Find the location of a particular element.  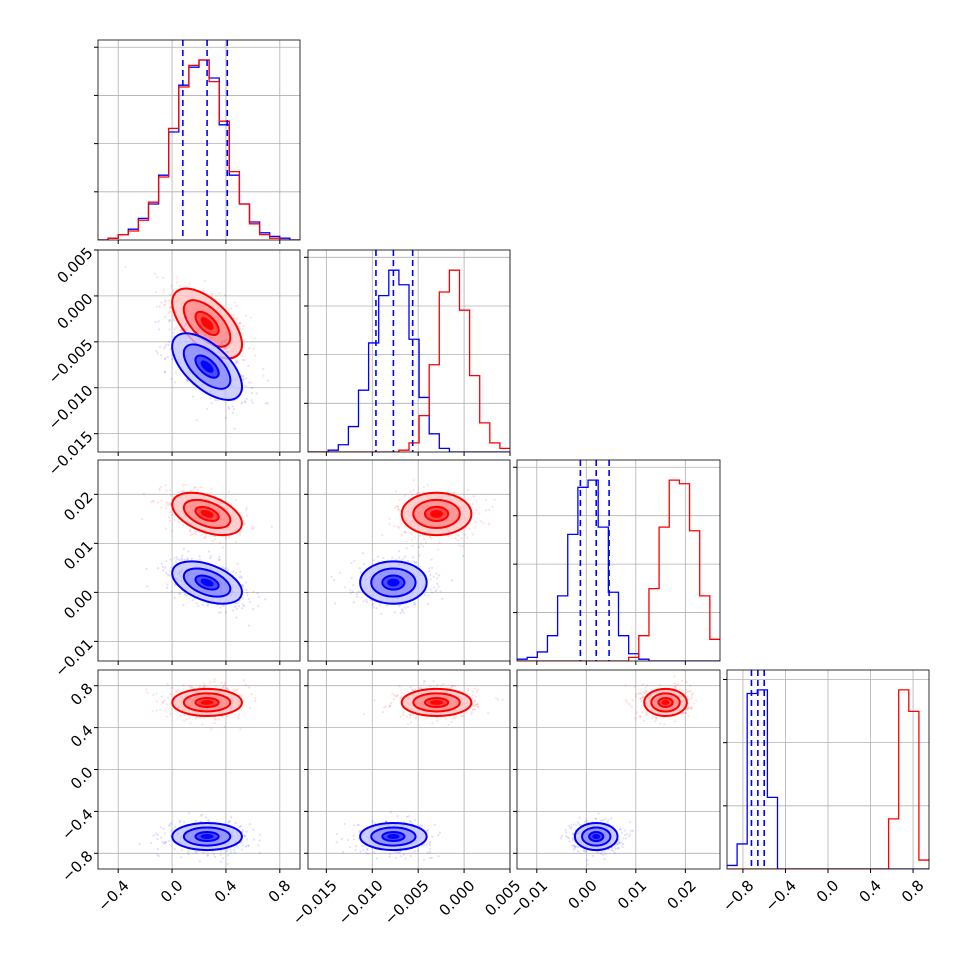

density-core is located at coordinates (207, 366).